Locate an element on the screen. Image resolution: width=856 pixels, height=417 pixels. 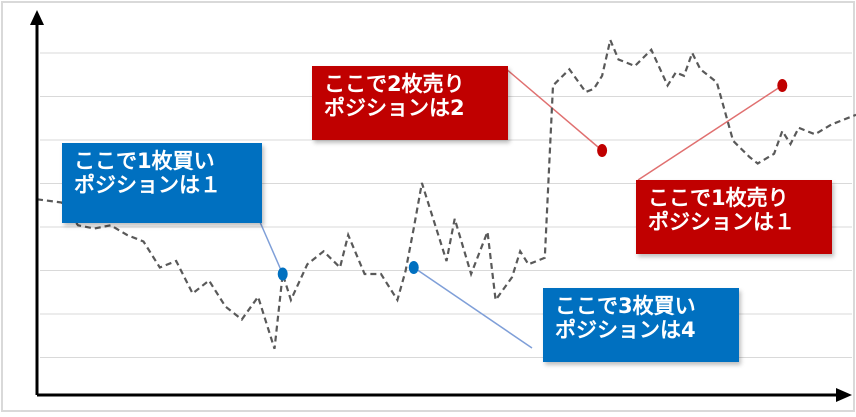
callout-text: ポジションは2 is located at coordinates (394, 108).